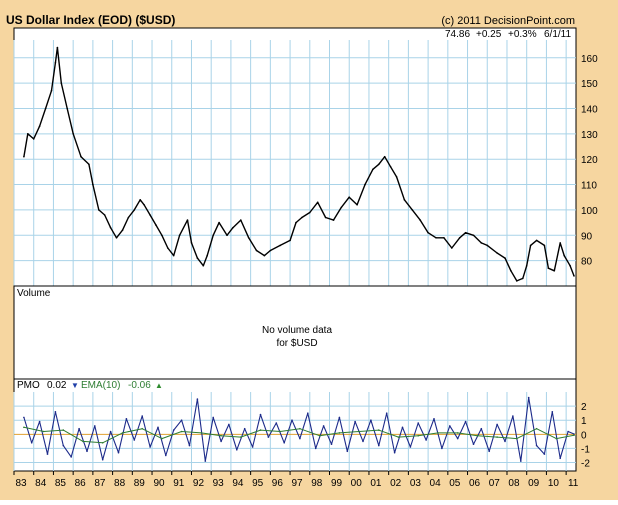 This screenshot has width=618, height=505. What do you see at coordinates (416, 483) in the screenshot?
I see `x-tick-label: 03` at bounding box center [416, 483].